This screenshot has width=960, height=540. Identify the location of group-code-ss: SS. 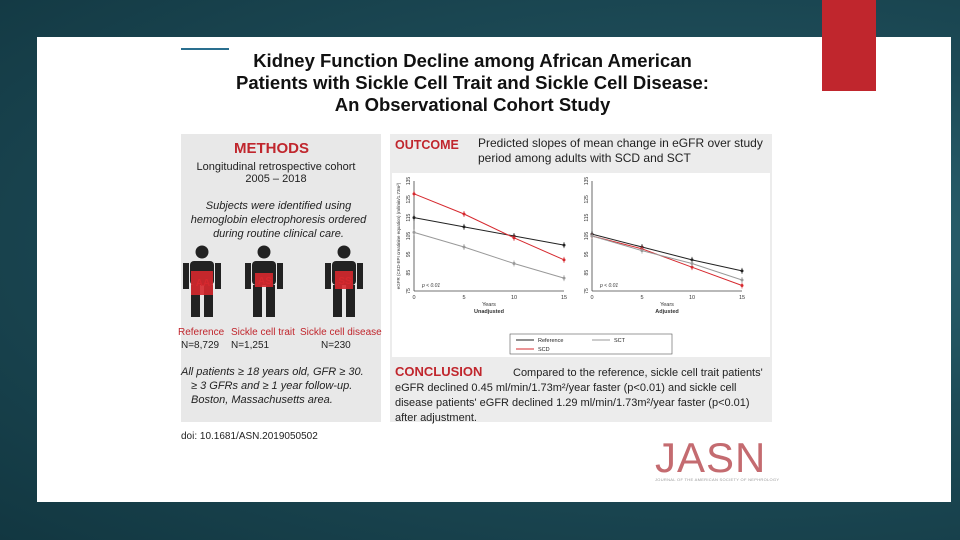
(345, 281).